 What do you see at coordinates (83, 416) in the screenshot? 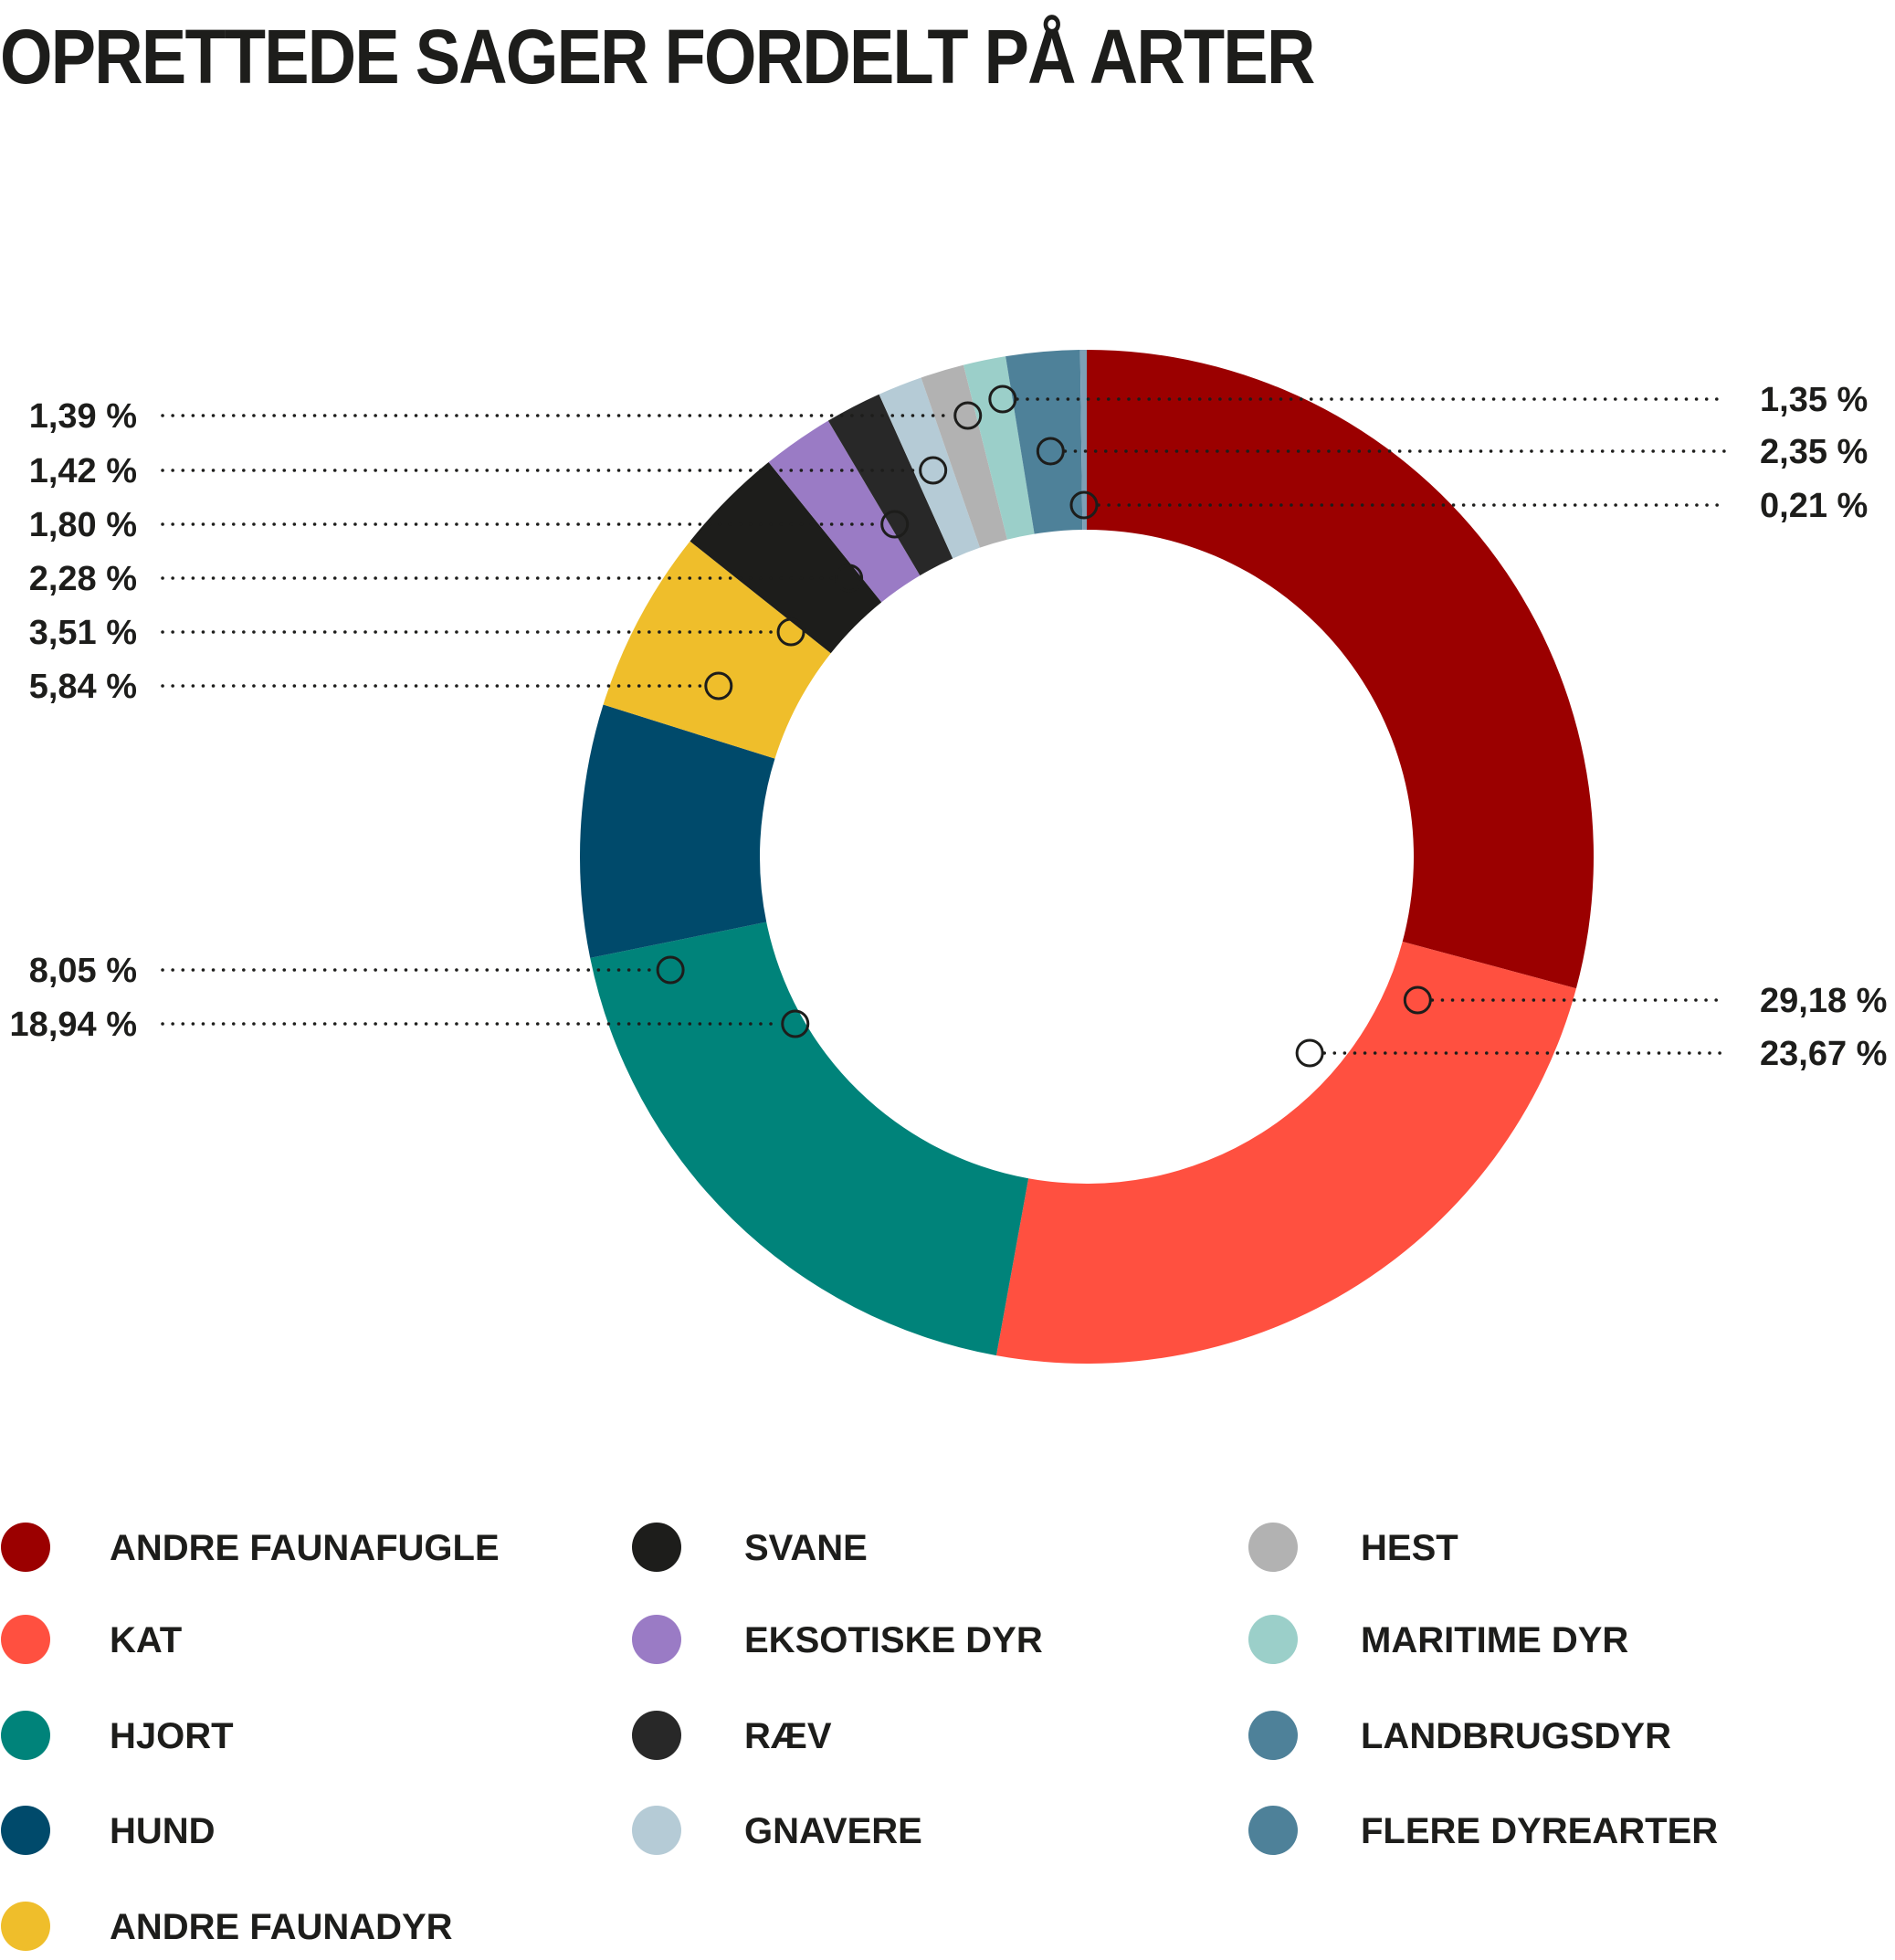
I see `label-hest: 1,39 %` at bounding box center [83, 416].